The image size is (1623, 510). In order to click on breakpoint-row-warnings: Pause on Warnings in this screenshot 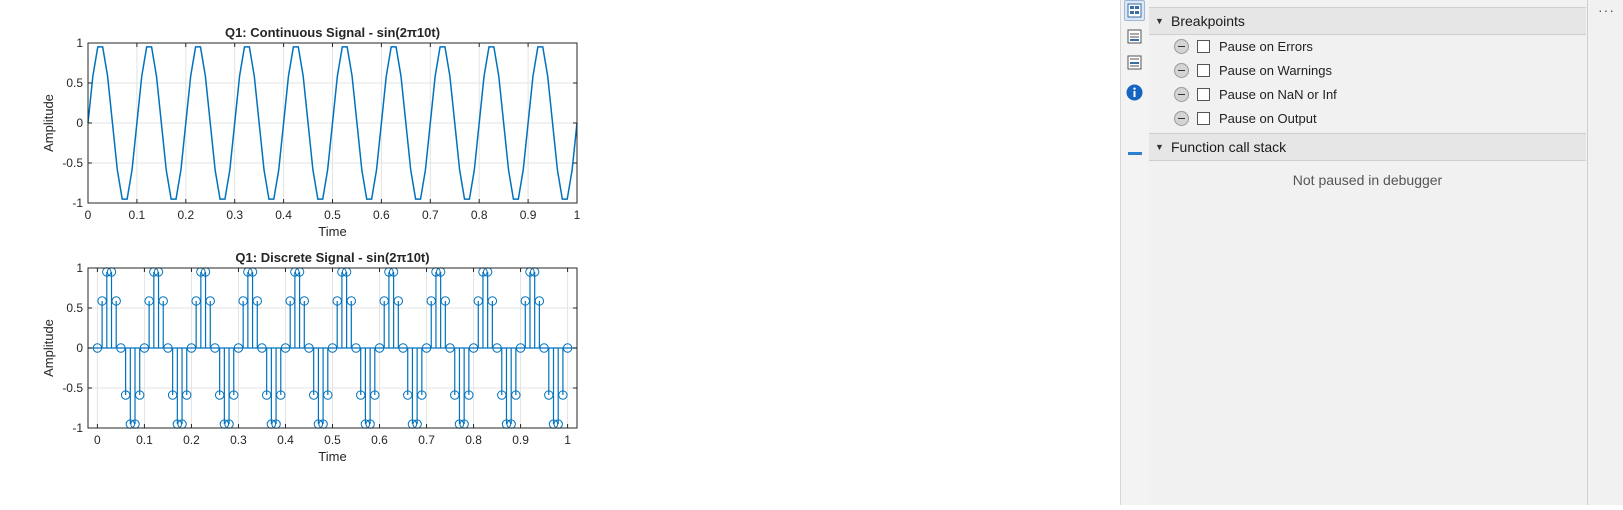, I will do `click(1367, 70)`.